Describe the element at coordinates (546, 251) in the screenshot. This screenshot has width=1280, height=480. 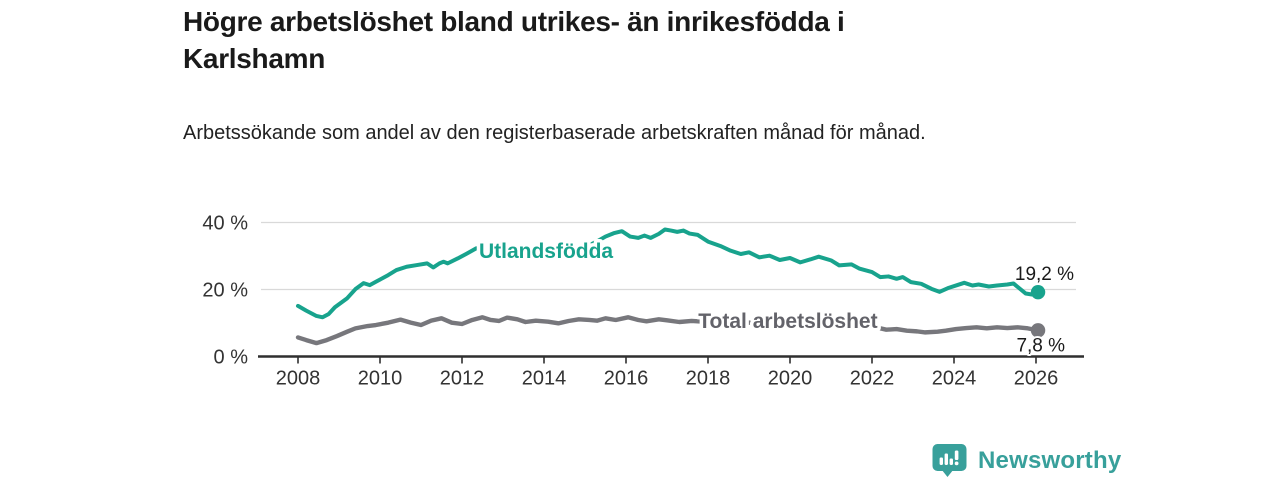
I see `series-label-utlandsf-dda: Utlandsfödda` at that location.